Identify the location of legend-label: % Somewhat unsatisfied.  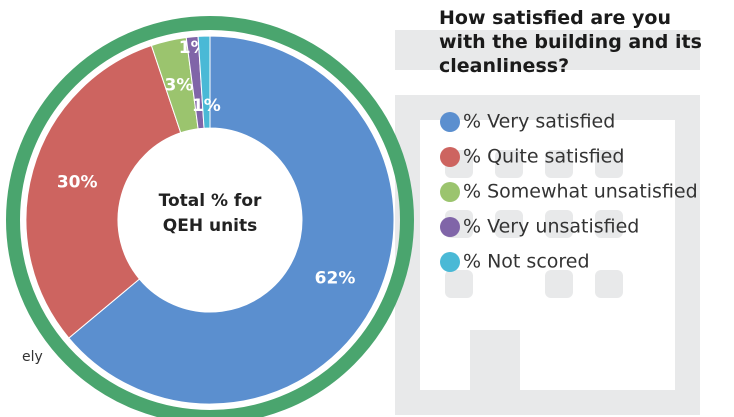
(580, 192).